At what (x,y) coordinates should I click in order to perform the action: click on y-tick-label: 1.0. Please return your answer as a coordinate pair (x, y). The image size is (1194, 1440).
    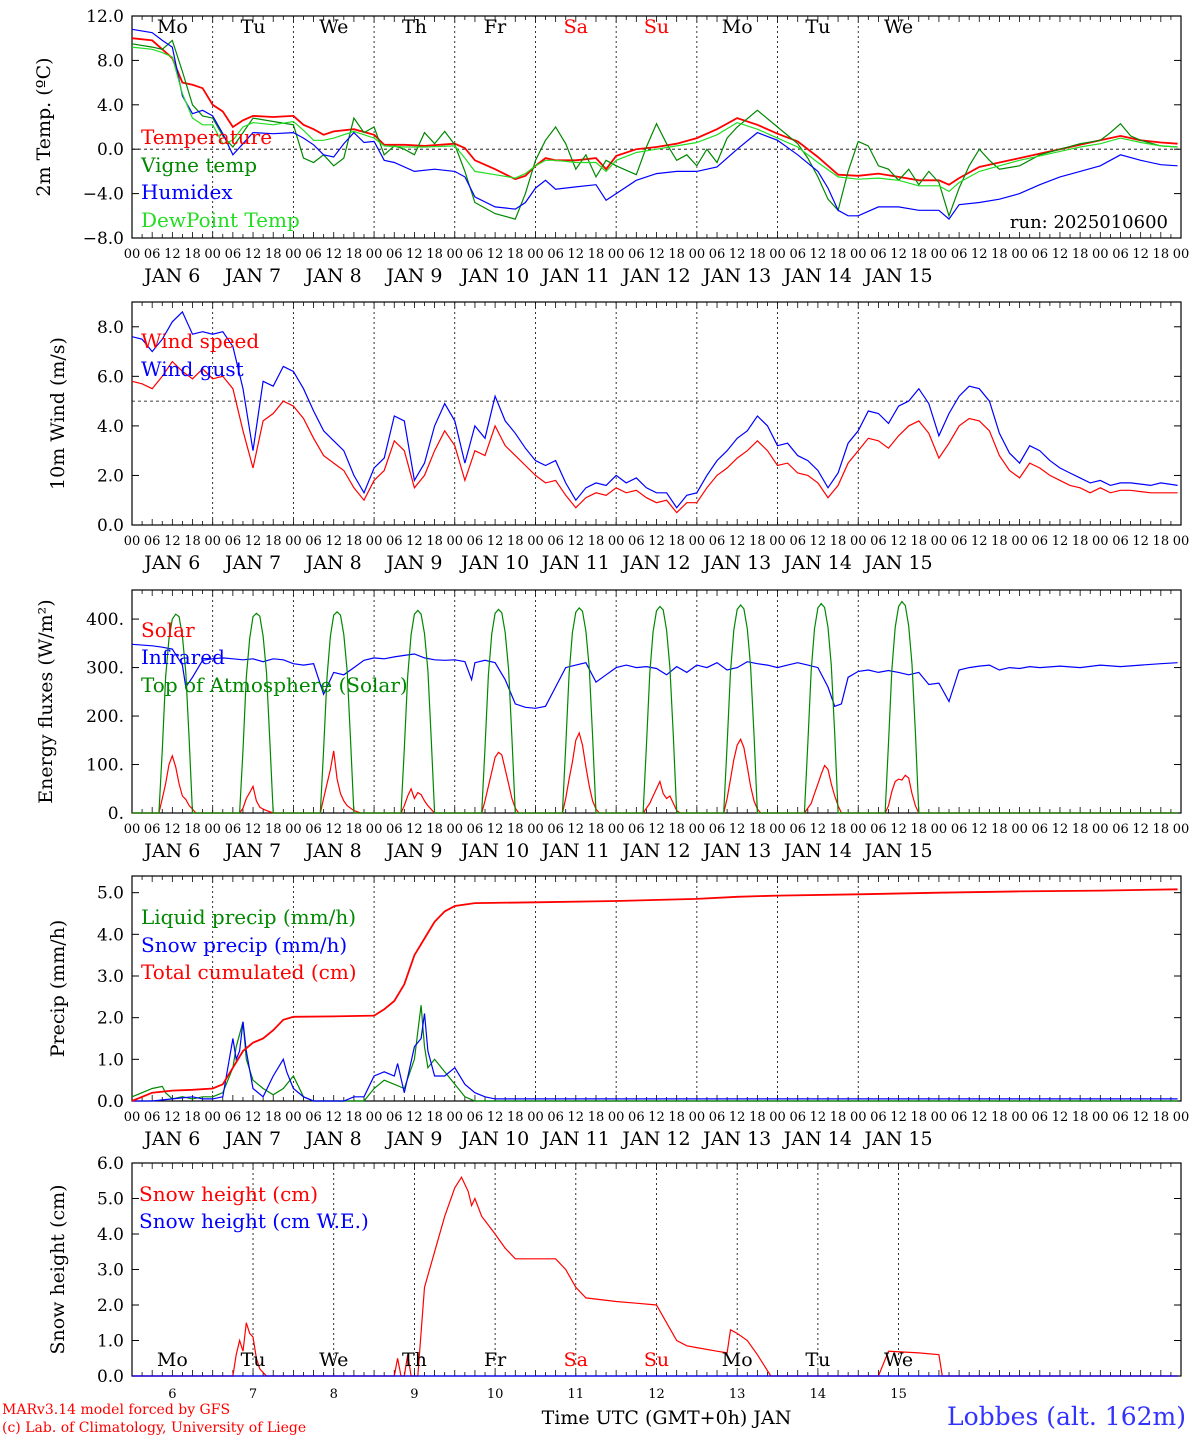
    Looking at the image, I should click on (110, 1342).